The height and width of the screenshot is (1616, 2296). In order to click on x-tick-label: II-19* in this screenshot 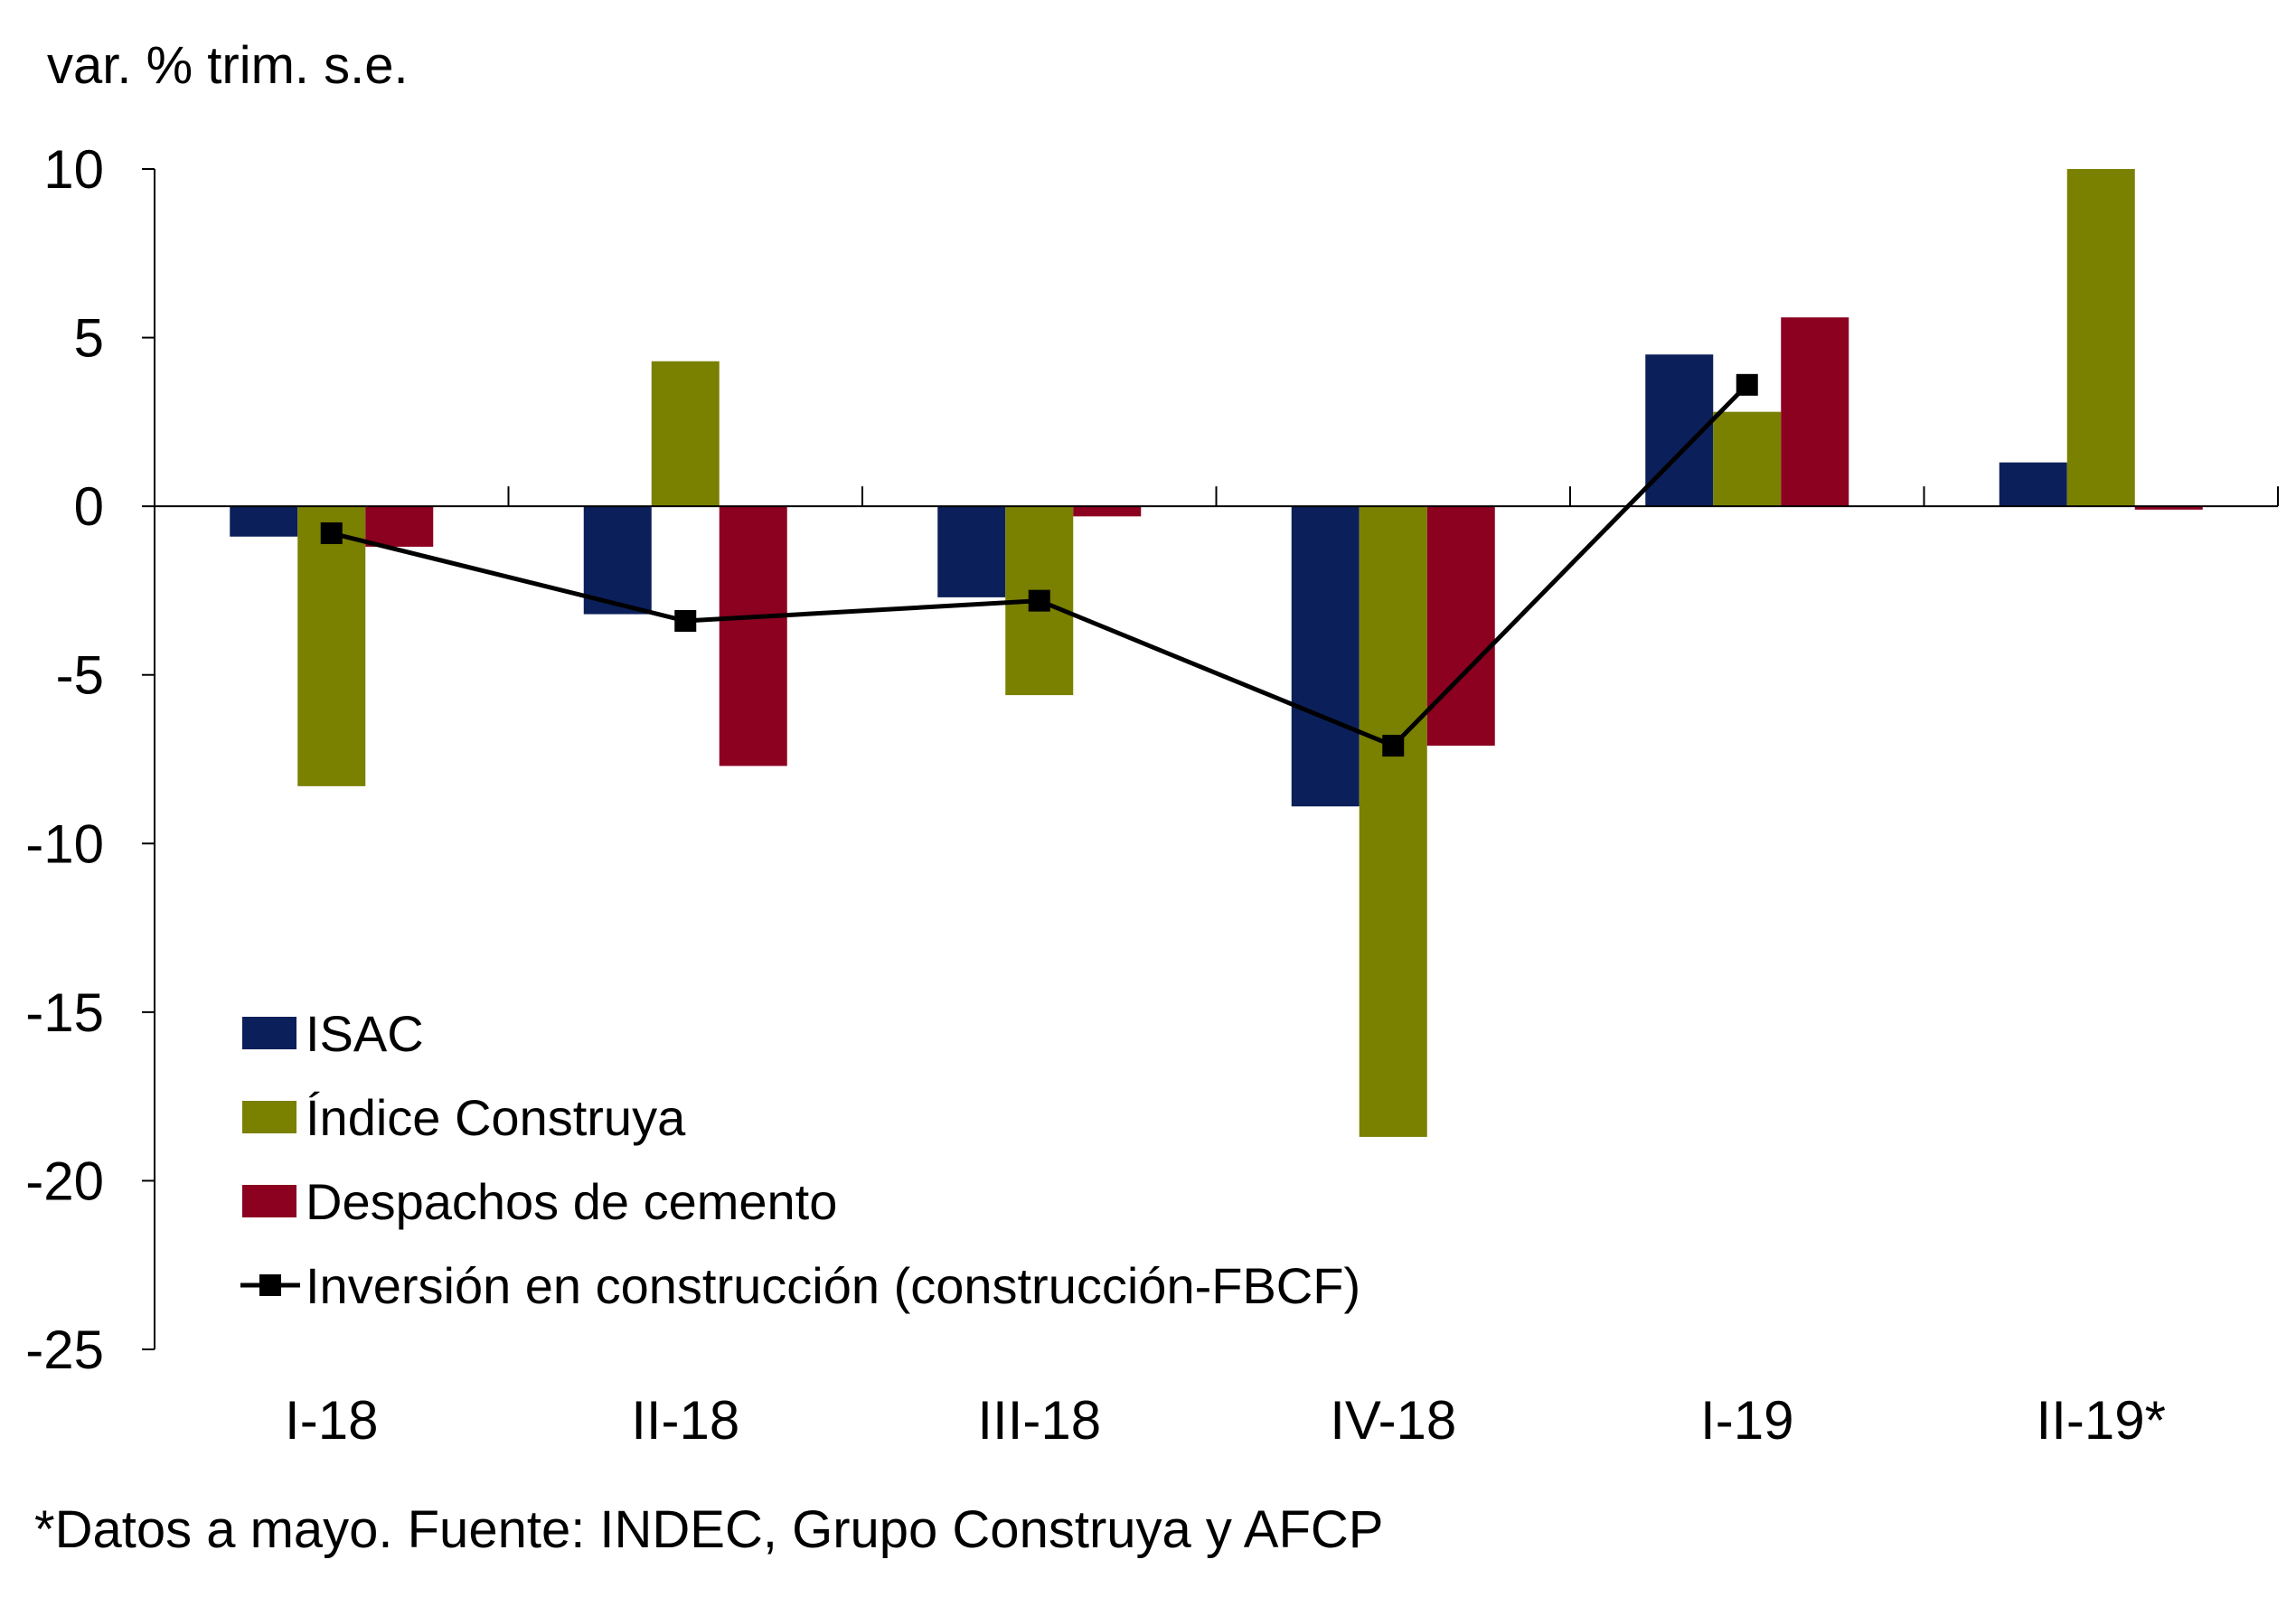, I will do `click(2101, 1420)`.